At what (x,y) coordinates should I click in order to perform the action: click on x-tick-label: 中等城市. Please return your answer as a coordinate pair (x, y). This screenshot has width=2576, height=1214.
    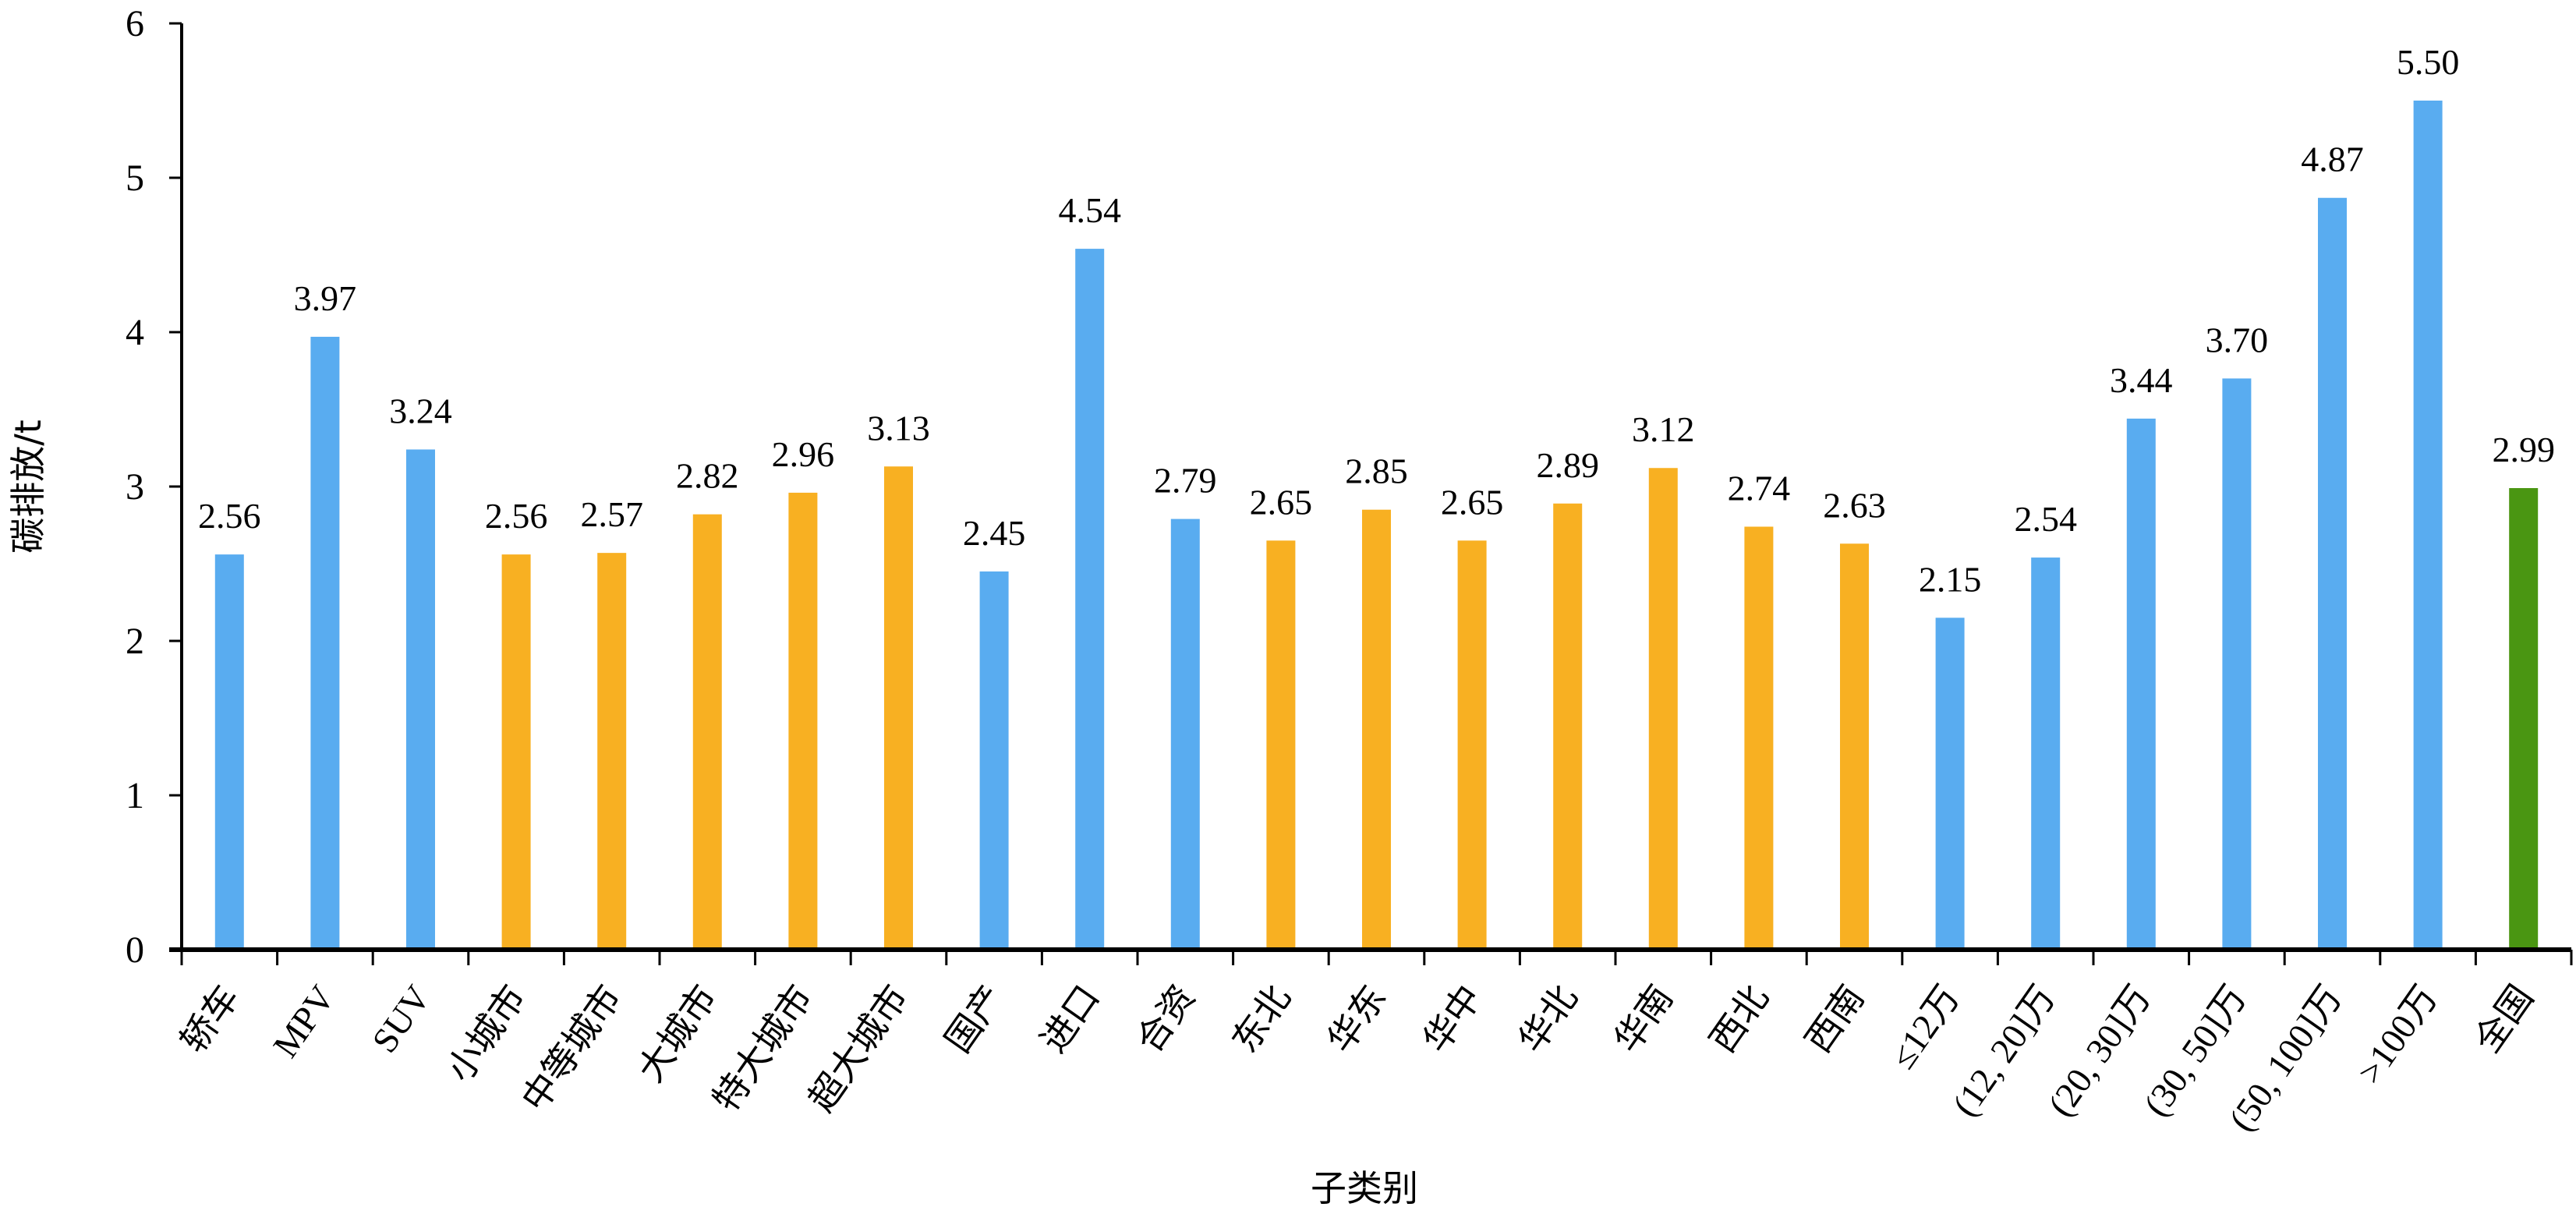
    Looking at the image, I should click on (572, 1048).